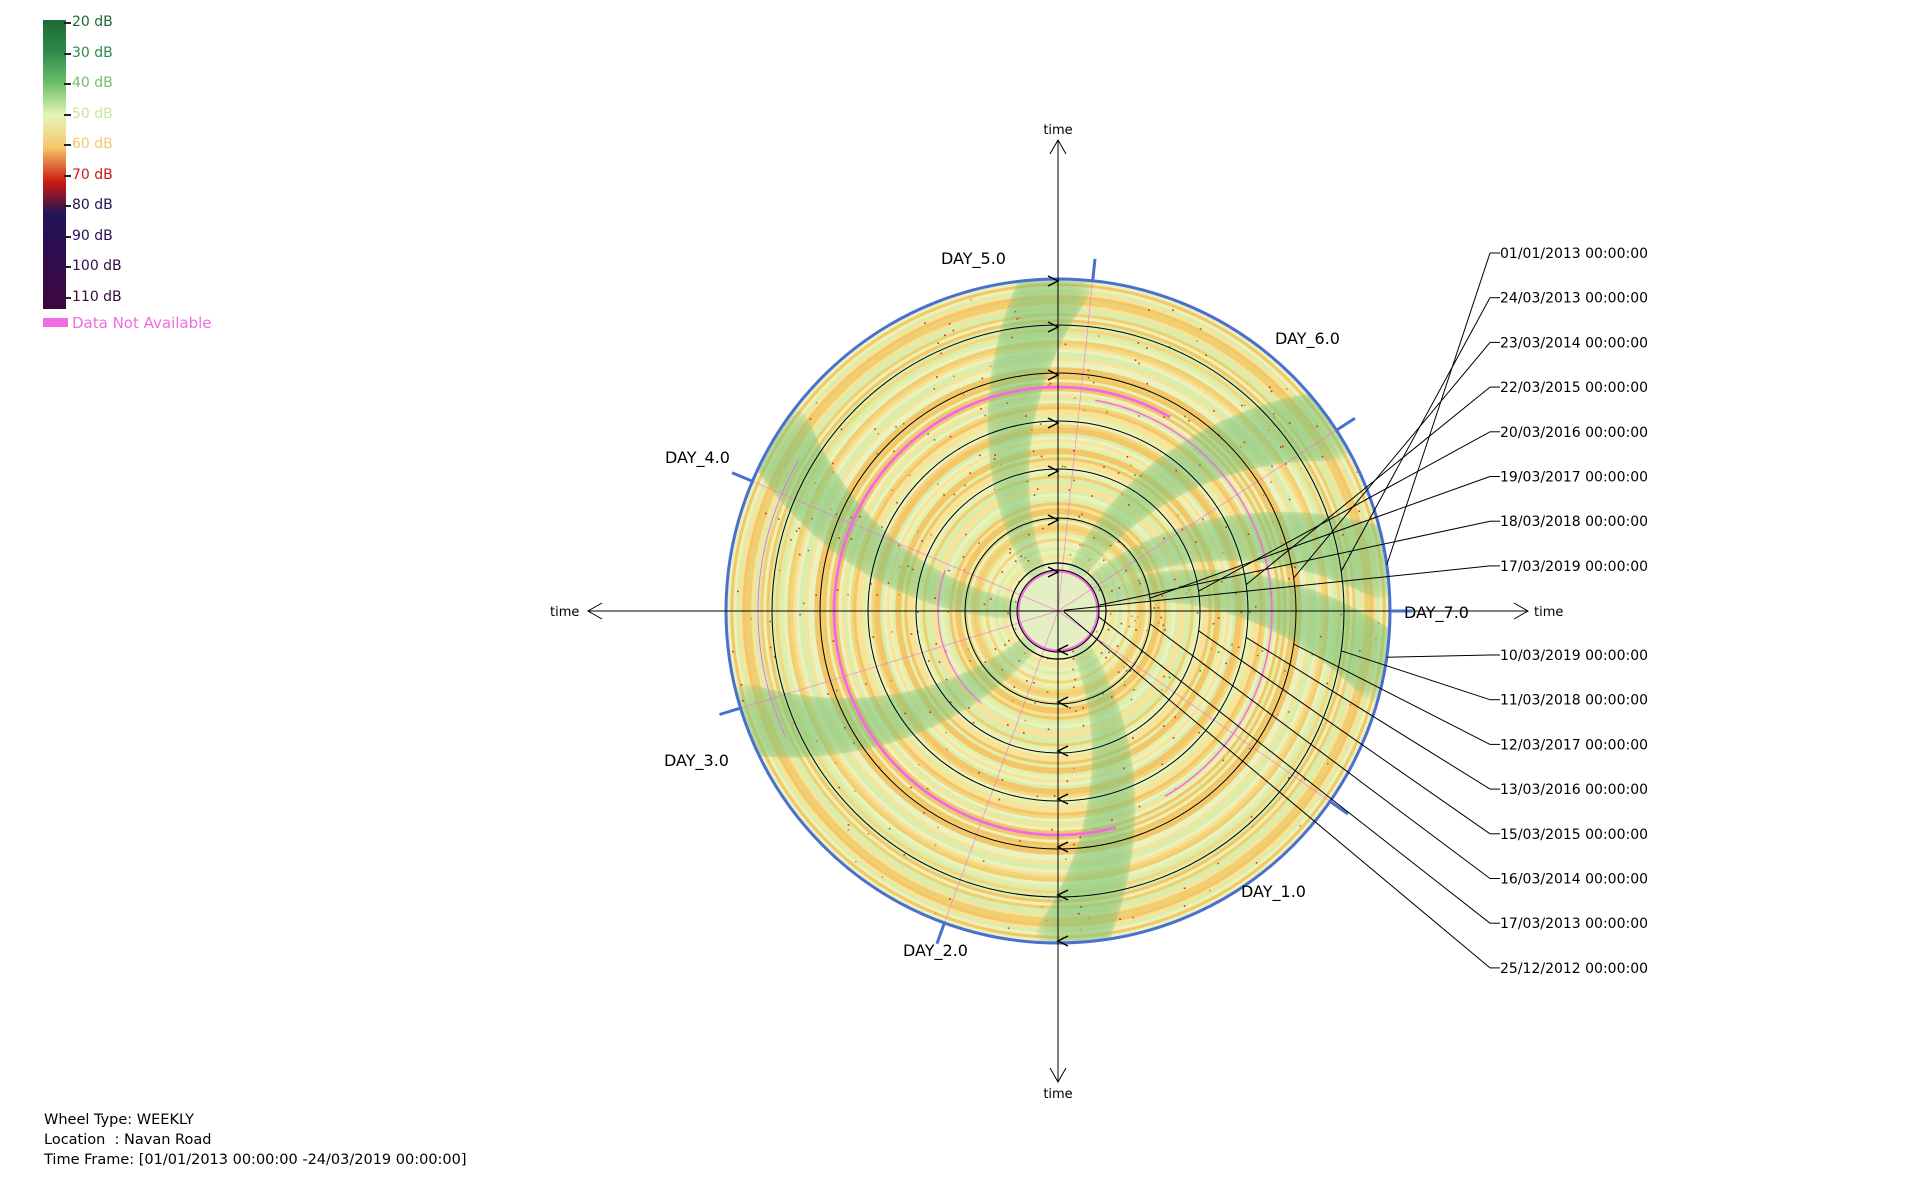  I want to click on data-not-available-label: Data Not Available, so click(142, 323).